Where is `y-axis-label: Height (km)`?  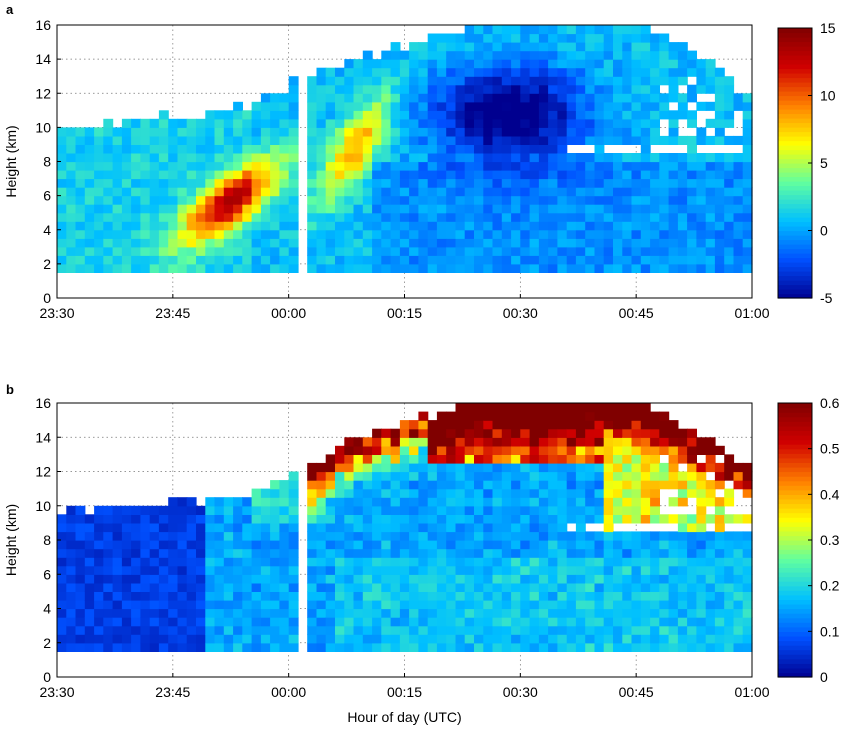 y-axis-label: Height (km) is located at coordinates (11, 540).